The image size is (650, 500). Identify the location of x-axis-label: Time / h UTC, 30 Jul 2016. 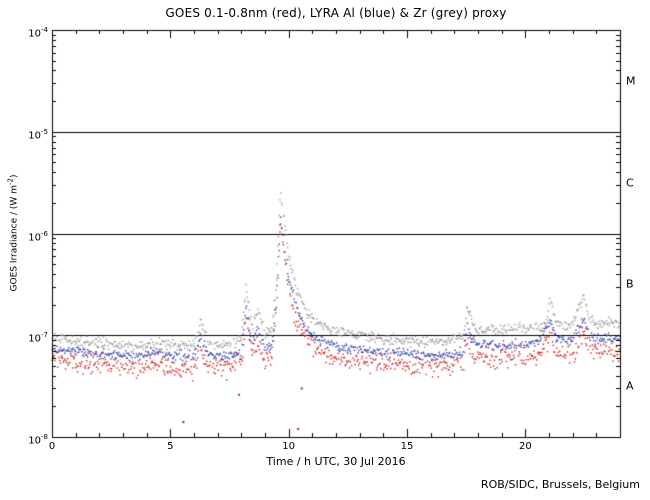
(336, 461).